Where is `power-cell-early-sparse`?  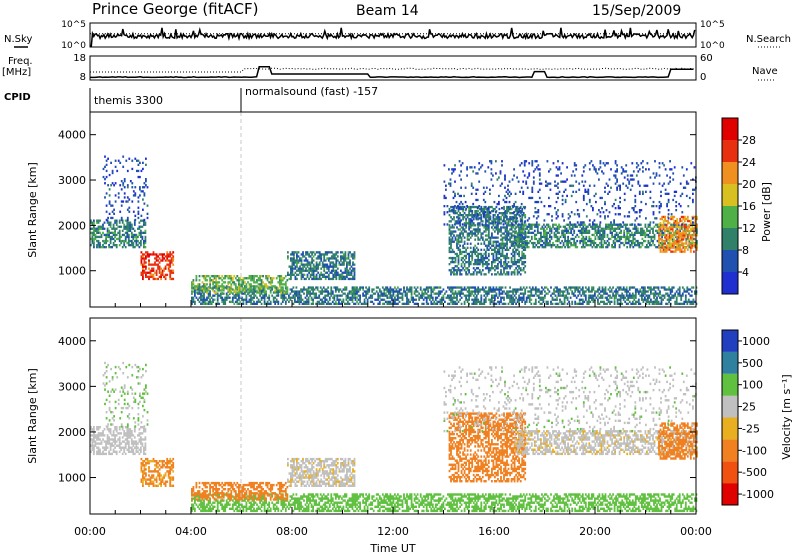
power-cell-early-sparse is located at coordinates (146, 164).